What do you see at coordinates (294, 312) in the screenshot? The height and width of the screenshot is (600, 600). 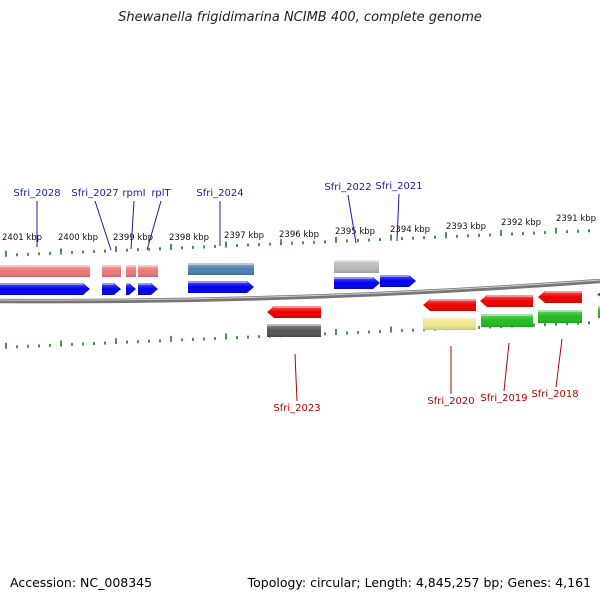 I see `cds-arrow-sfri-2023` at bounding box center [294, 312].